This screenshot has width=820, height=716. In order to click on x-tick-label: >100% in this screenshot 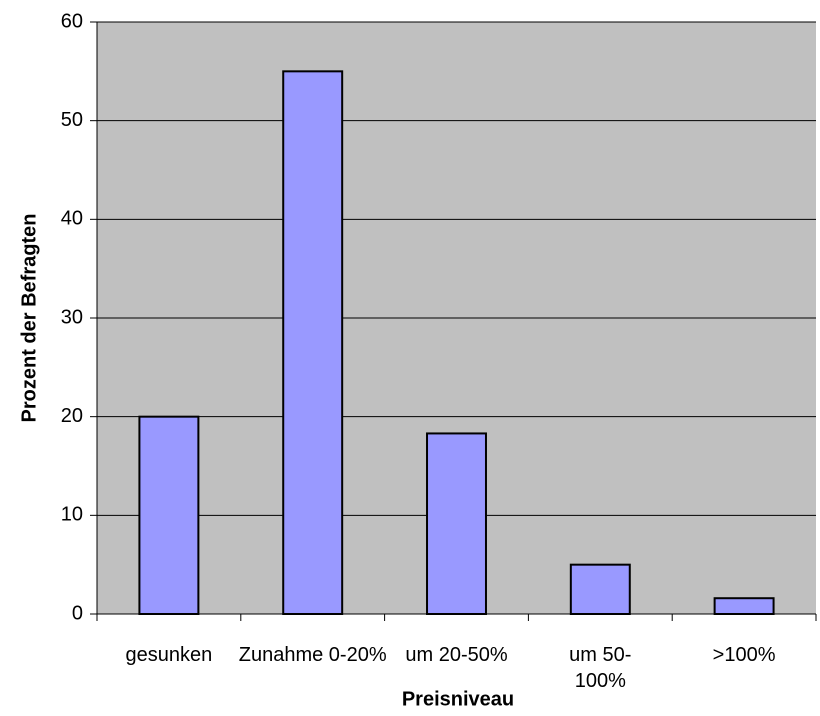, I will do `click(744, 655)`.